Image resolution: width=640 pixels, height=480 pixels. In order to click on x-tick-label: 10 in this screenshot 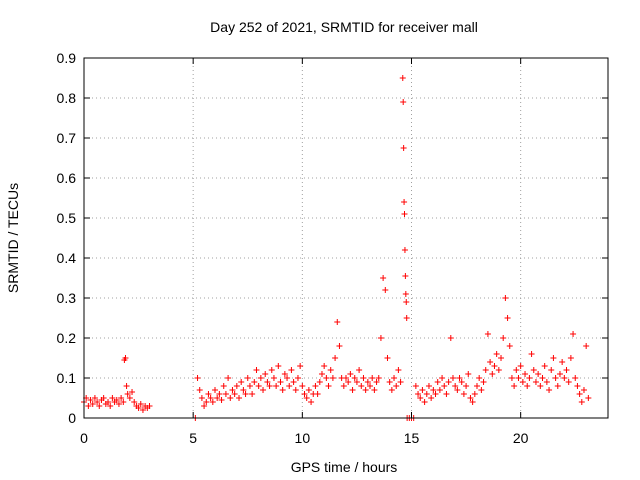, I will do `click(303, 438)`.